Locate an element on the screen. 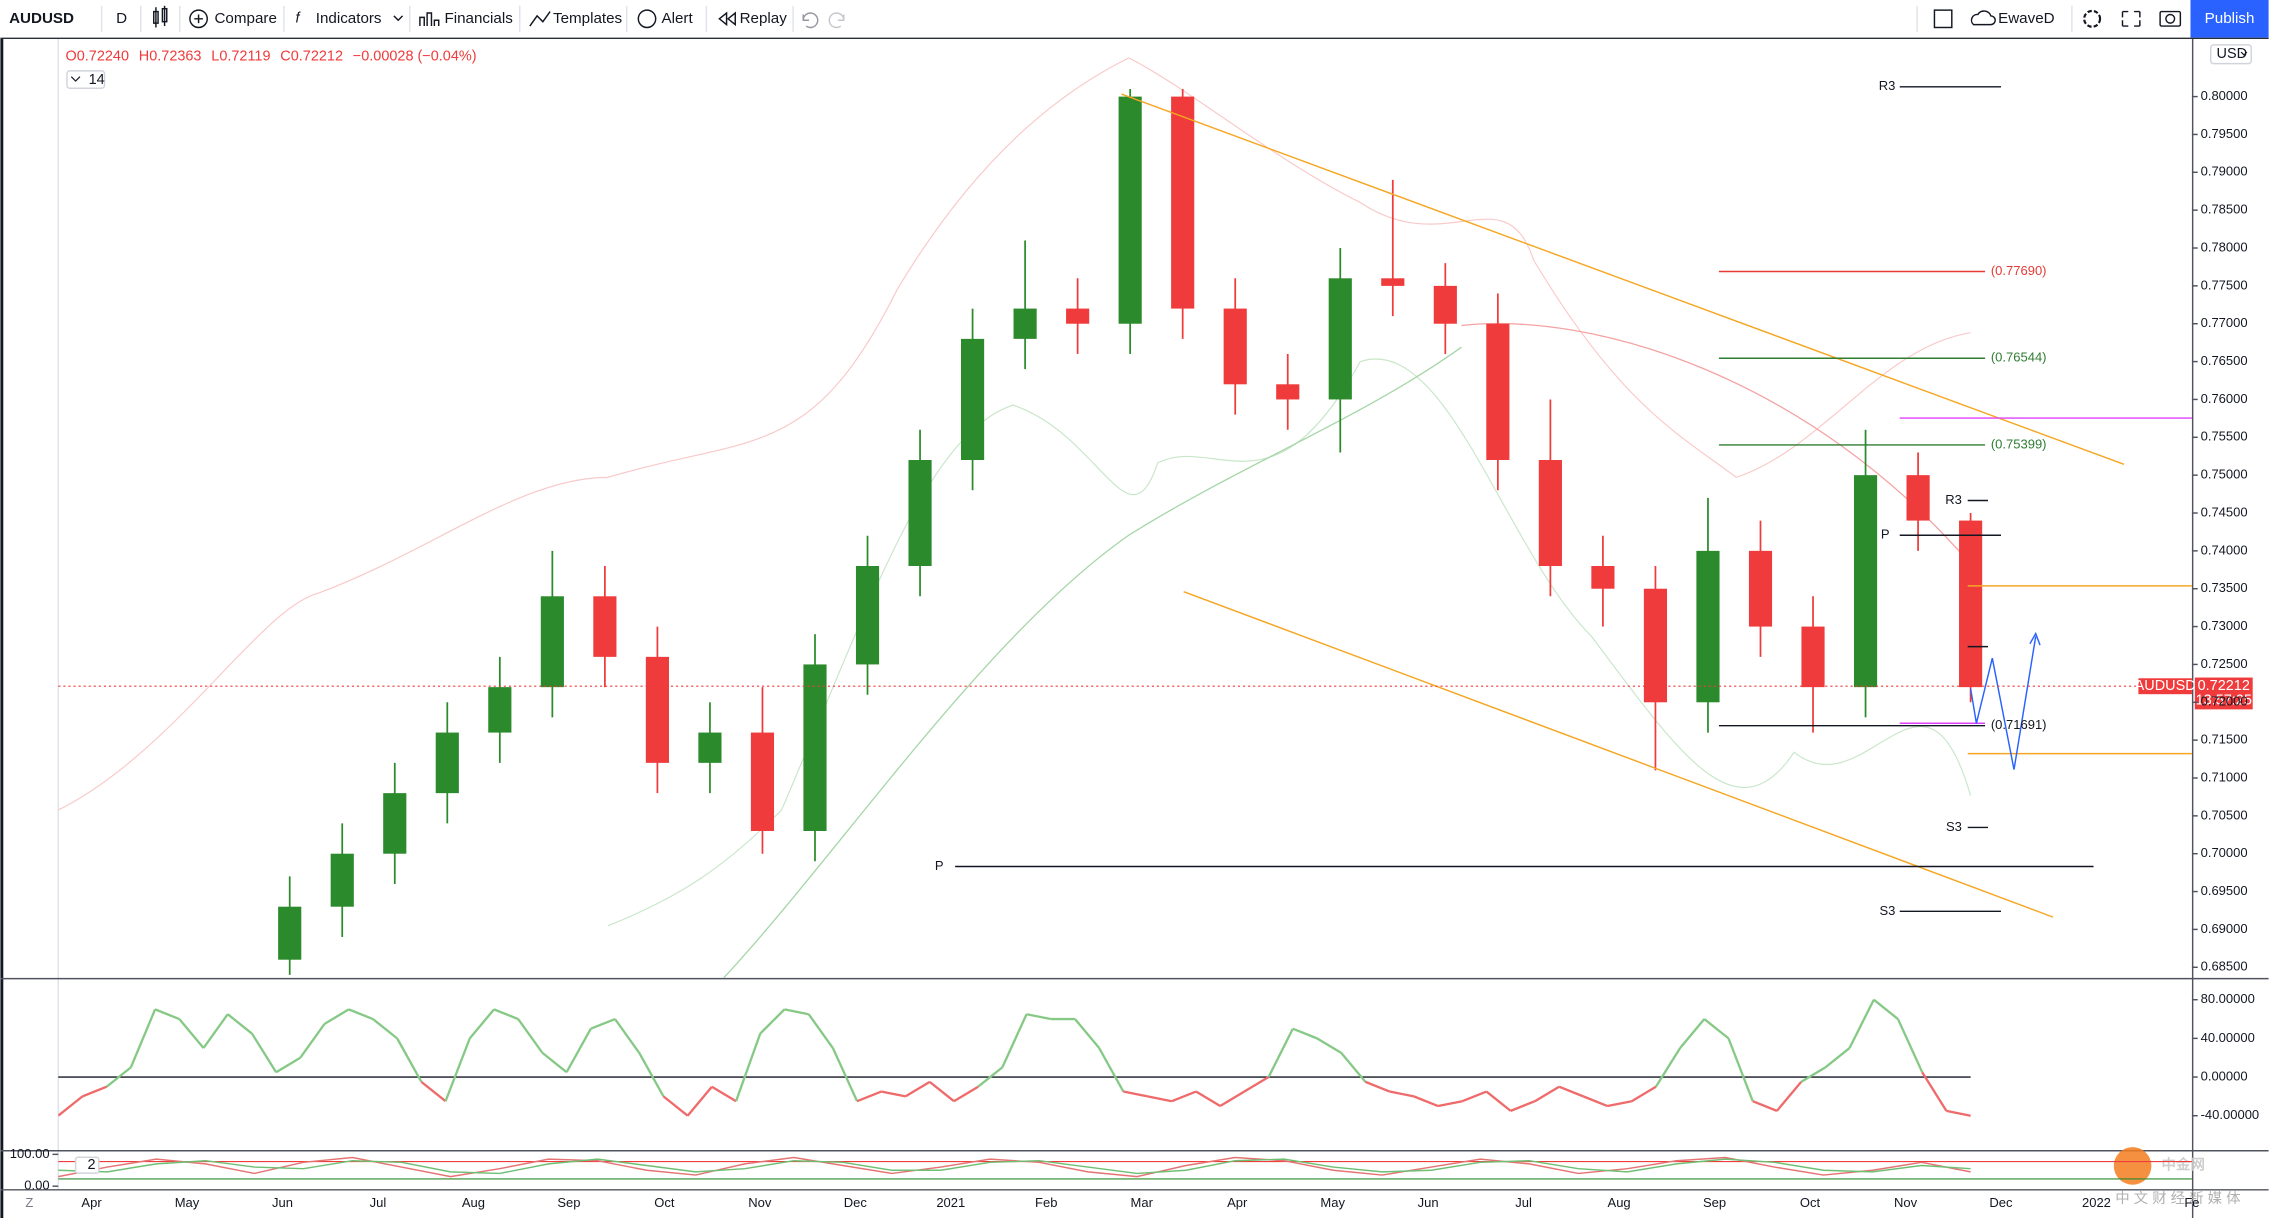 This screenshot has height=1218, width=2269. y-tick-label: 0.73500 is located at coordinates (2224, 587).